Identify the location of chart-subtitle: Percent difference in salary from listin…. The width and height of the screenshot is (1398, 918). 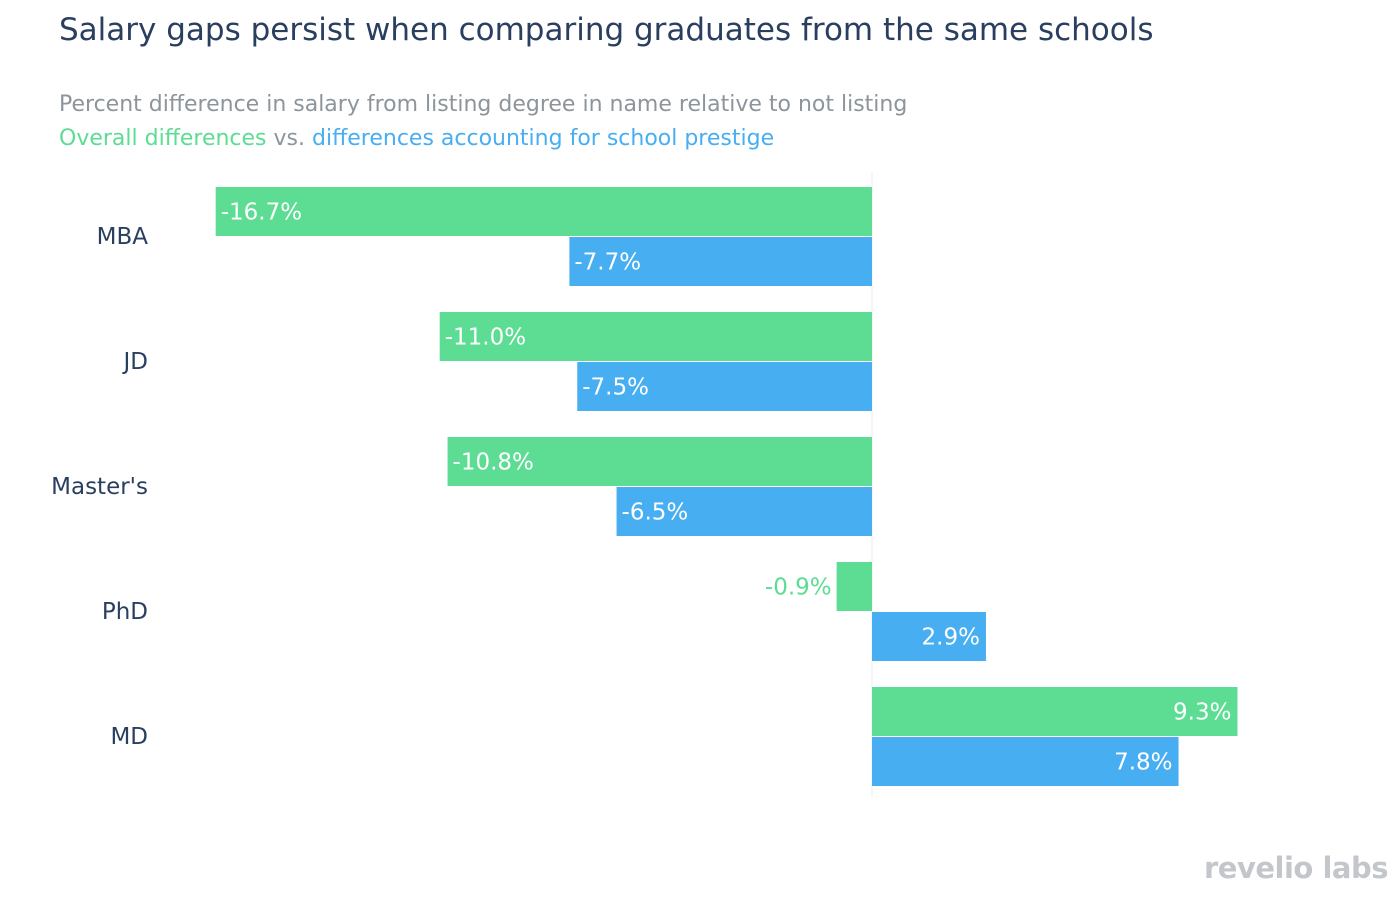
(483, 104).